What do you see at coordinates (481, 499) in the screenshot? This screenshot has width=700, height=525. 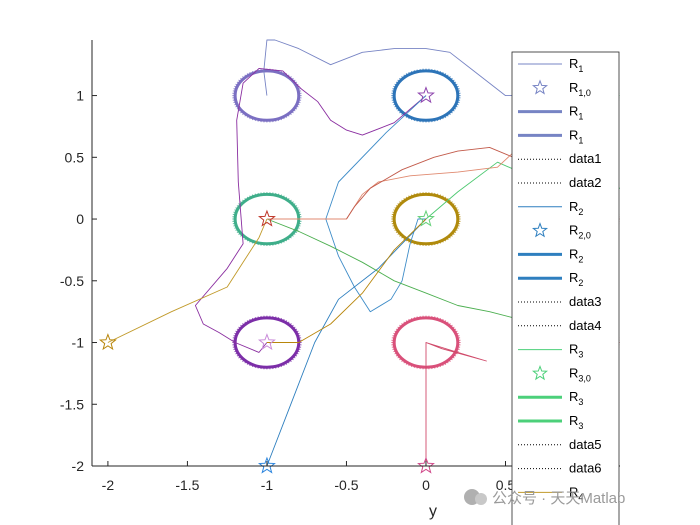 I see `wechat-icon-small` at bounding box center [481, 499].